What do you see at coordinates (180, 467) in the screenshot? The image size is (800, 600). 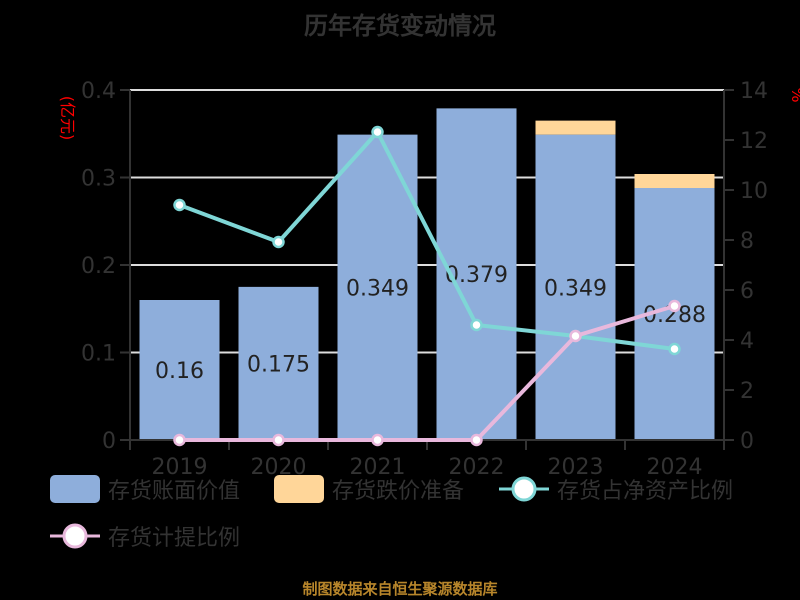 I see `x-axis-tick-label: 2019` at bounding box center [180, 467].